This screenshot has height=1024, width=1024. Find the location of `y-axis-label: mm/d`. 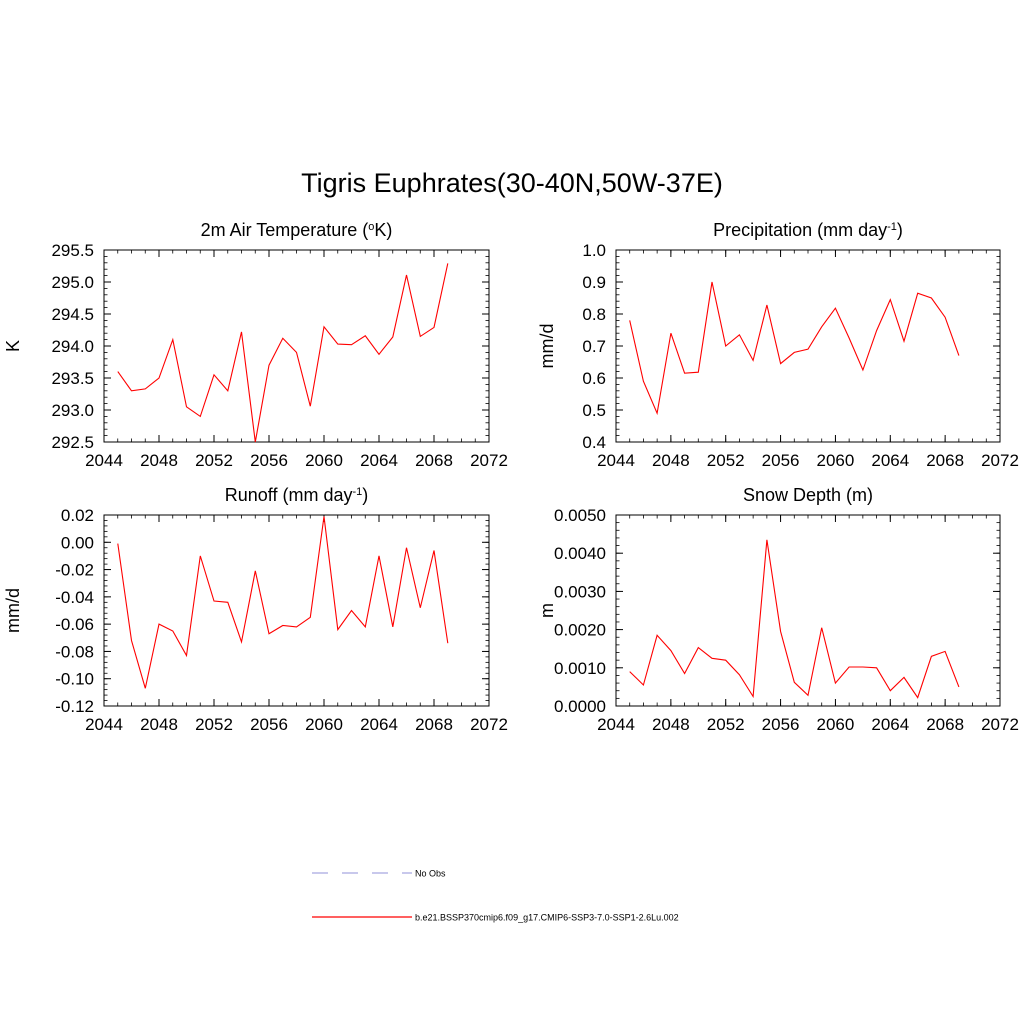

y-axis-label: mm/d is located at coordinates (13, 610).